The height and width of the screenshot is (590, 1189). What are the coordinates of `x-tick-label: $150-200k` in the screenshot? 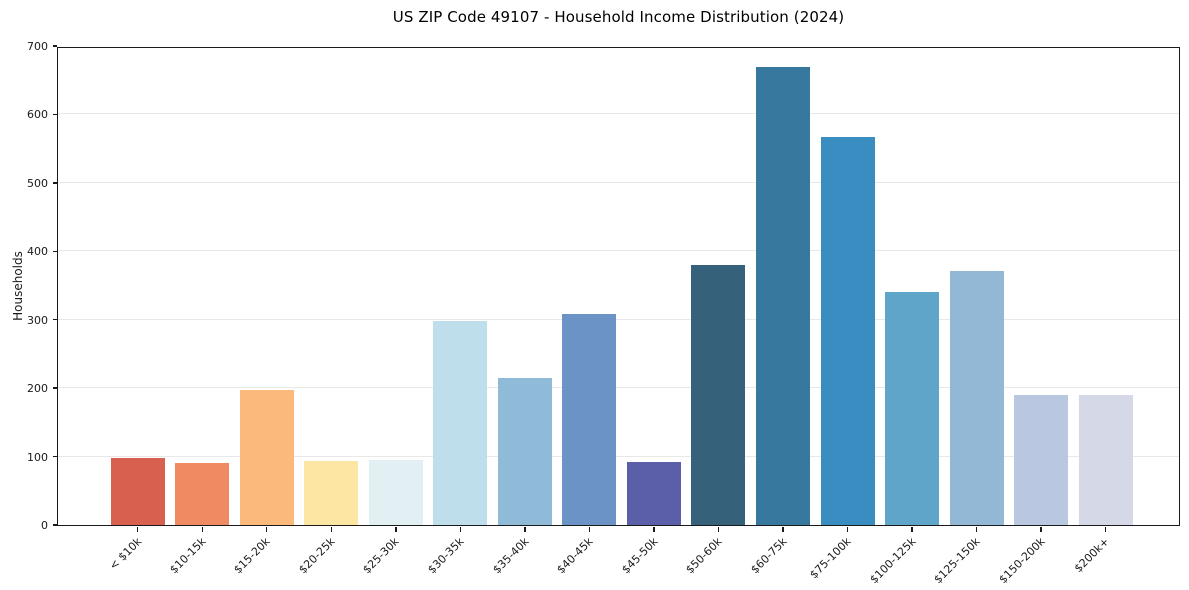 It's located at (1022, 561).